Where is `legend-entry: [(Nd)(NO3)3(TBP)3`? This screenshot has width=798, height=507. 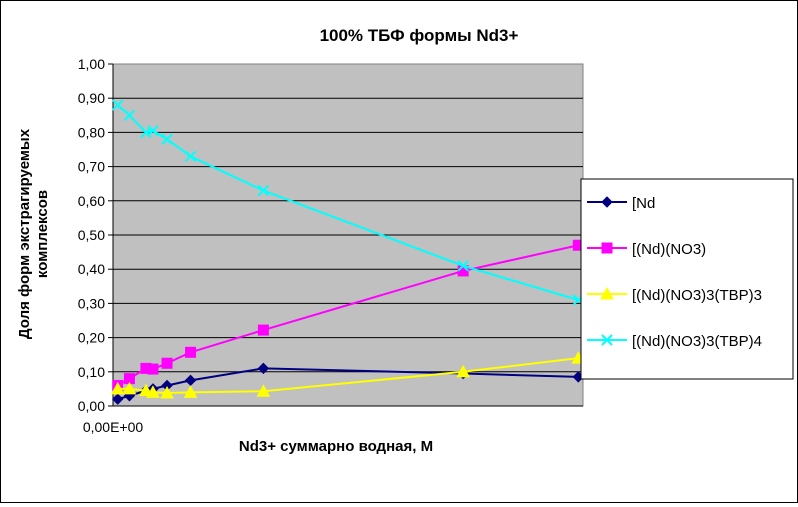
legend-entry: [(Nd)(NO3)3(TBP)3 is located at coordinates (674, 295).